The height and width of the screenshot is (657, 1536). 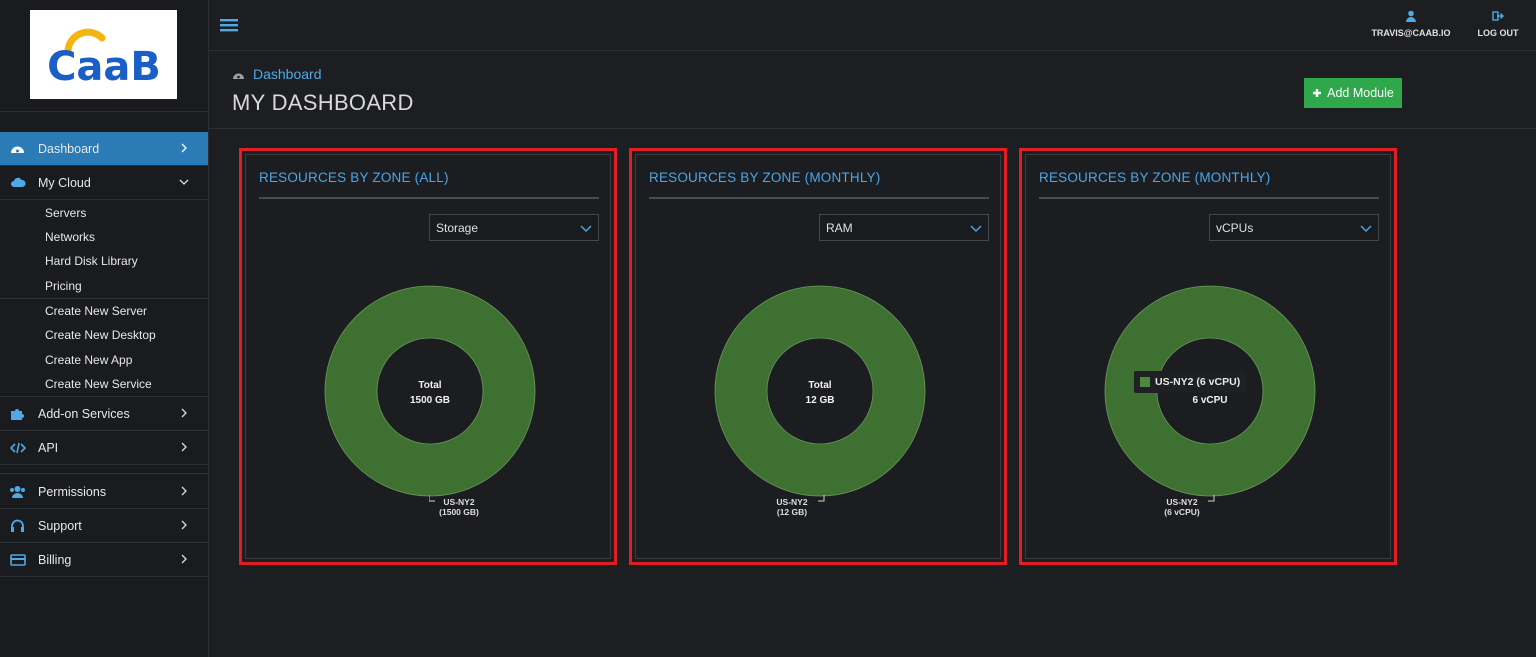 What do you see at coordinates (872, 90) in the screenshot?
I see `page-header: Dashboard MY DASHBOARD Add Module` at bounding box center [872, 90].